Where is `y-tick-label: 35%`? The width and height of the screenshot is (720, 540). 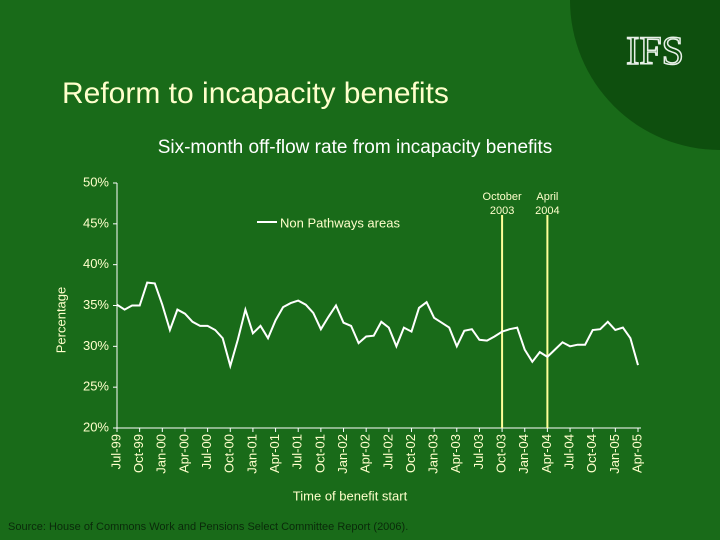 y-tick-label: 35% is located at coordinates (96, 304).